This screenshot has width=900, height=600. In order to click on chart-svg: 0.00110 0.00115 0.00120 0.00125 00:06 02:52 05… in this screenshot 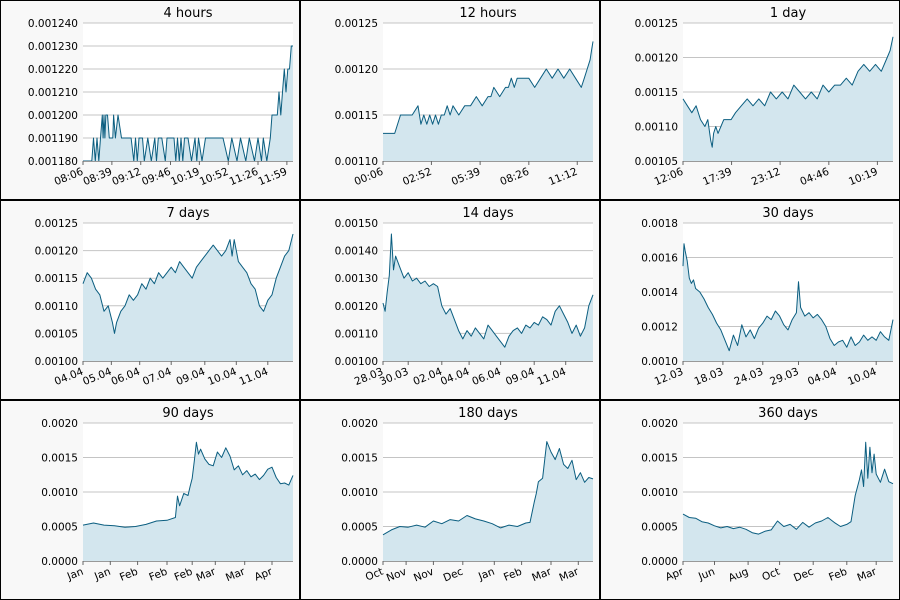, I will do `click(464, 97)`.